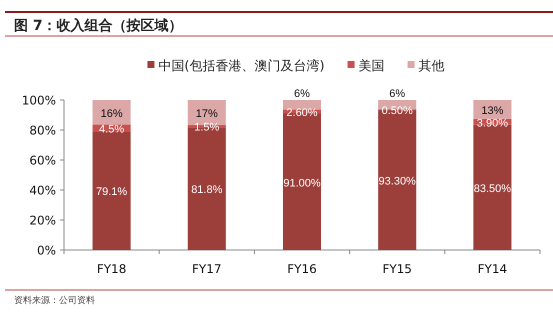 The image size is (553, 322). What do you see at coordinates (492, 123) in the screenshot?
I see `data-label: 3.90%` at bounding box center [492, 123].